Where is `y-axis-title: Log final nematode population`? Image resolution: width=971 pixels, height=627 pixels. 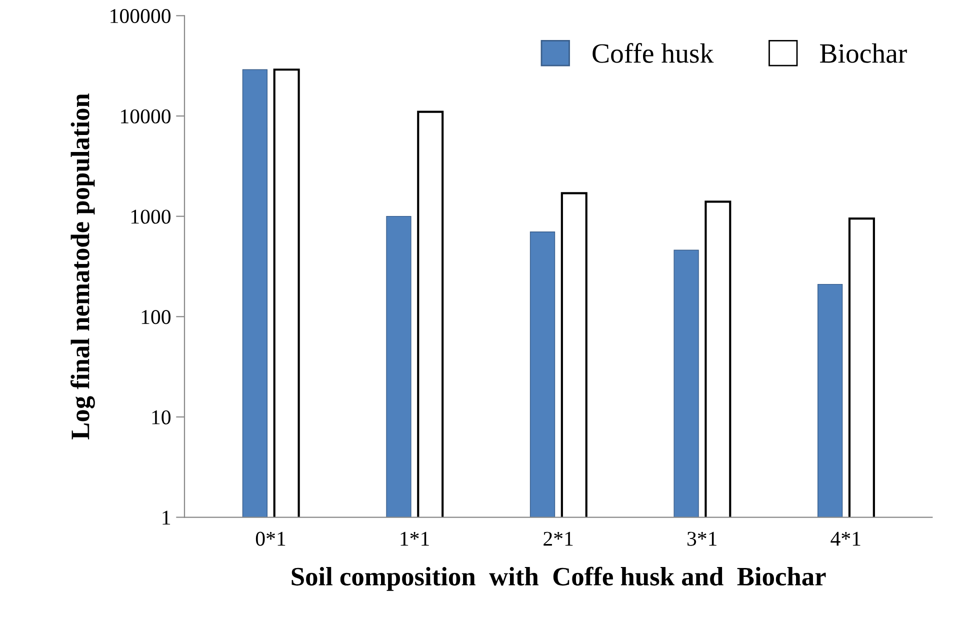 y-axis-title: Log final nematode population is located at coordinates (82, 266).